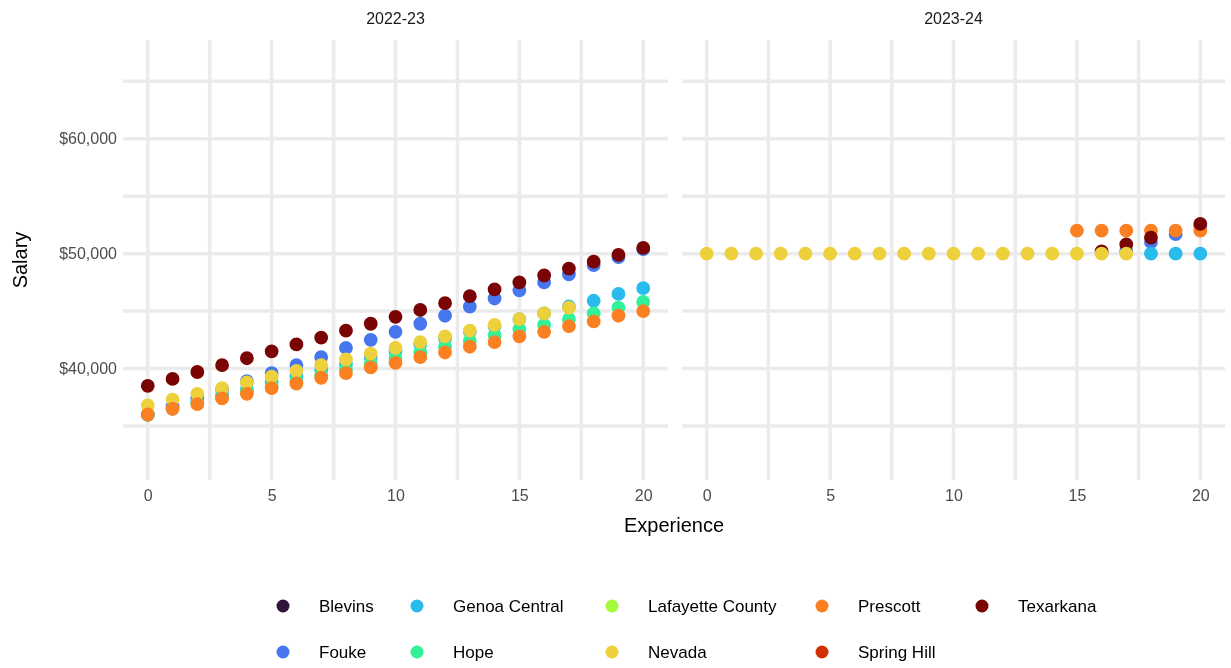 Image resolution: width=1231 pixels, height=668 pixels. Describe the element at coordinates (953, 18) in the screenshot. I see `chart-title: 2023-24` at that location.